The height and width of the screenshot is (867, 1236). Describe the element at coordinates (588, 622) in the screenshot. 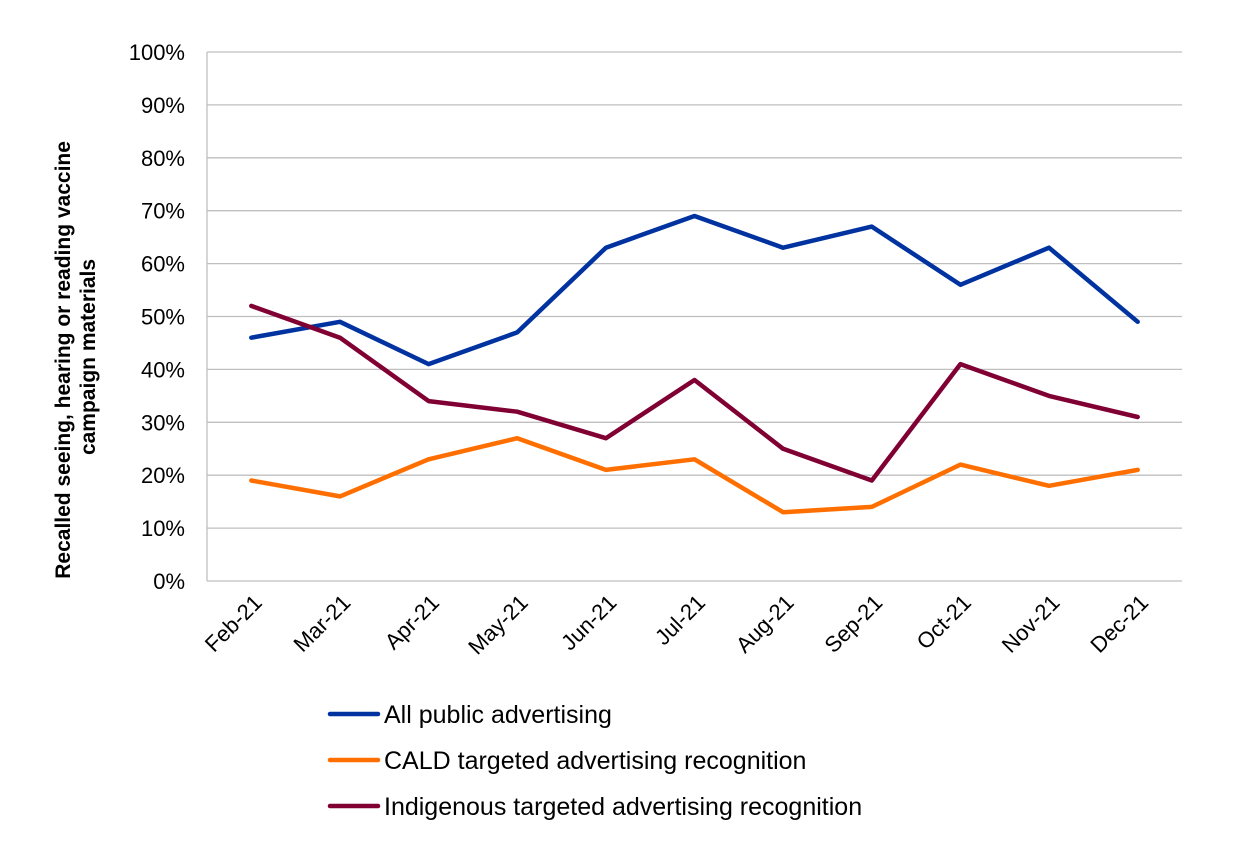

I see `x-tick-label: Jun-21` at that location.